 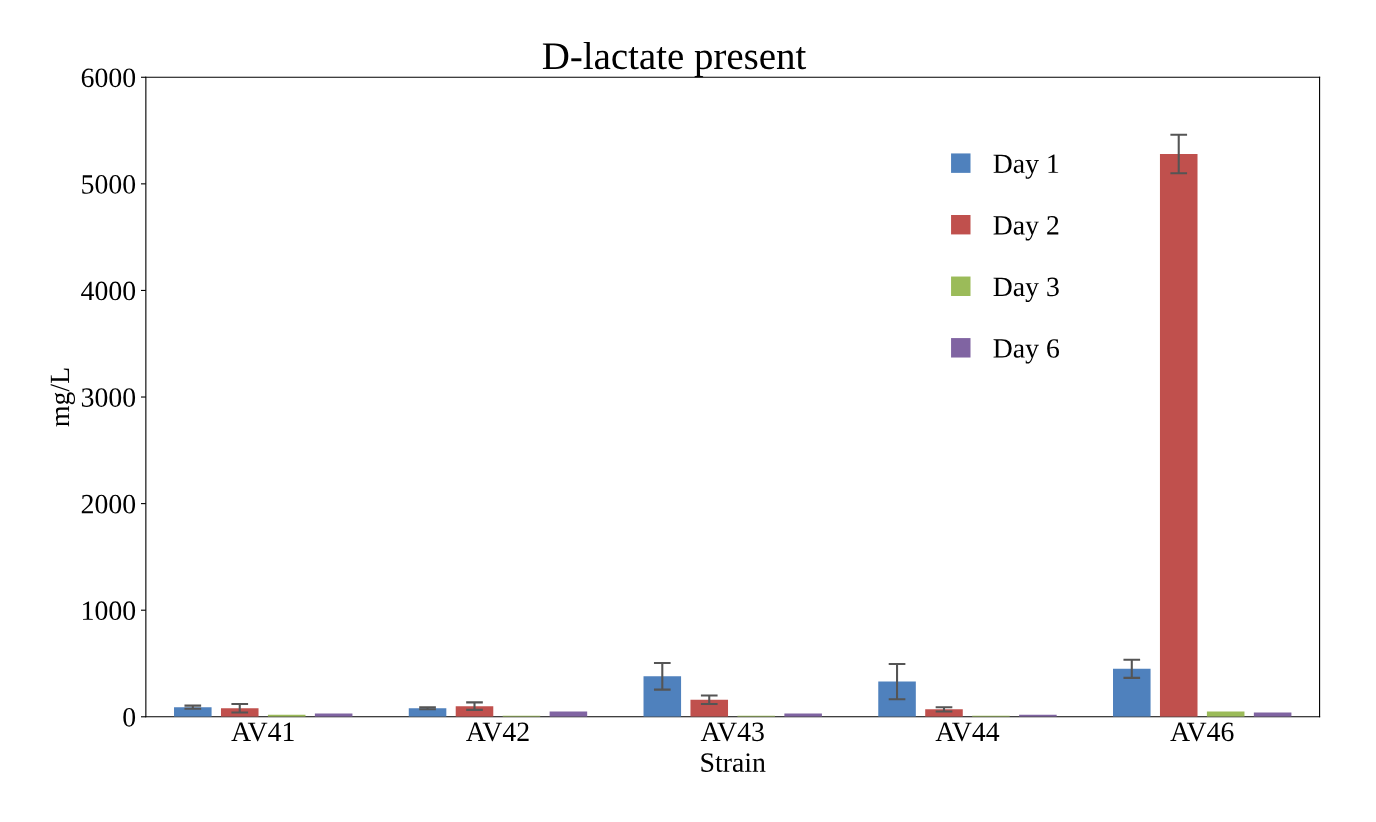 What do you see at coordinates (108, 291) in the screenshot?
I see `y-tick-label: 4000` at bounding box center [108, 291].